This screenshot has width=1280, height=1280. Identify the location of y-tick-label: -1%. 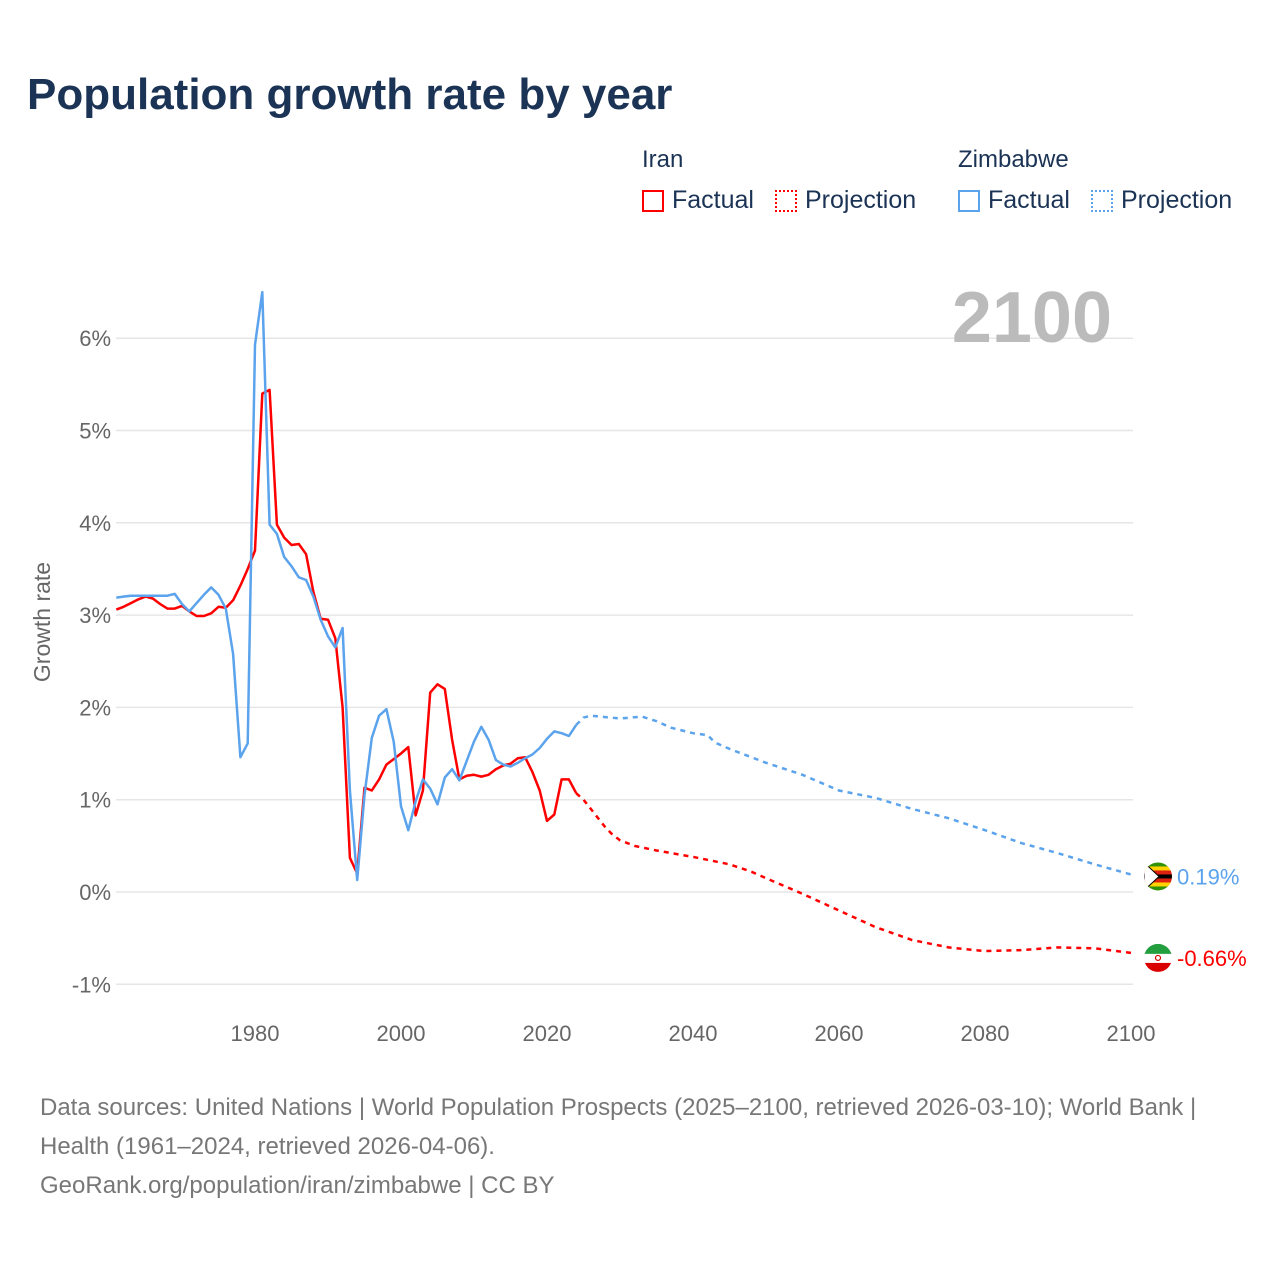
(91, 984).